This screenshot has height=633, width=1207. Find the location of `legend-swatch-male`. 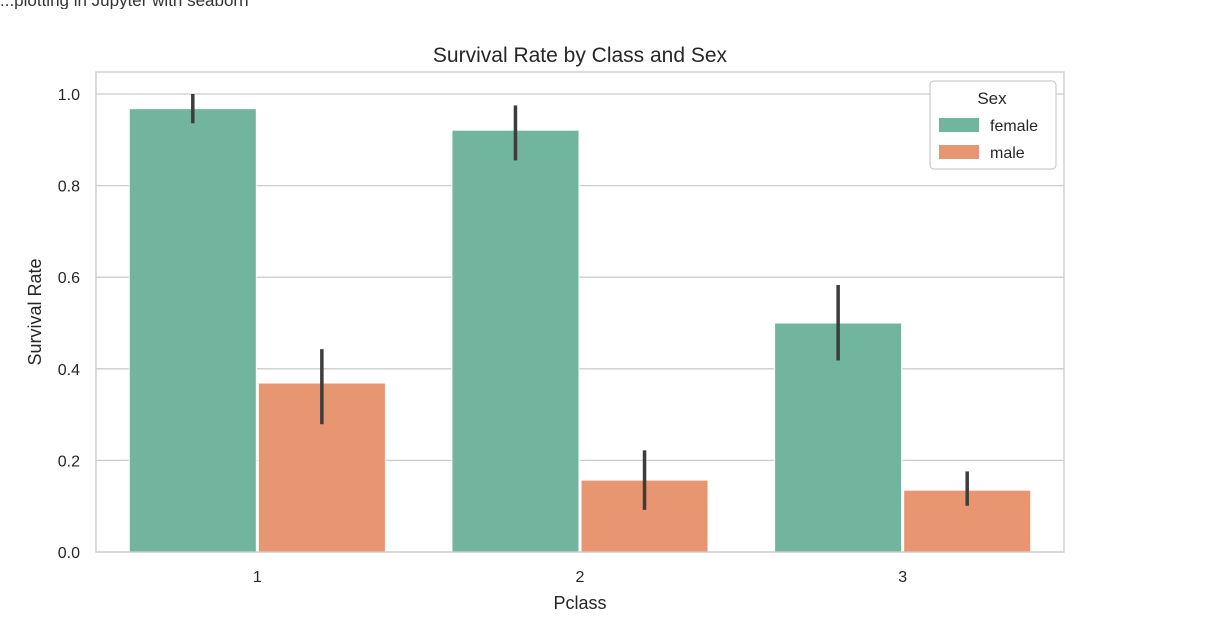

legend-swatch-male is located at coordinates (959, 152).